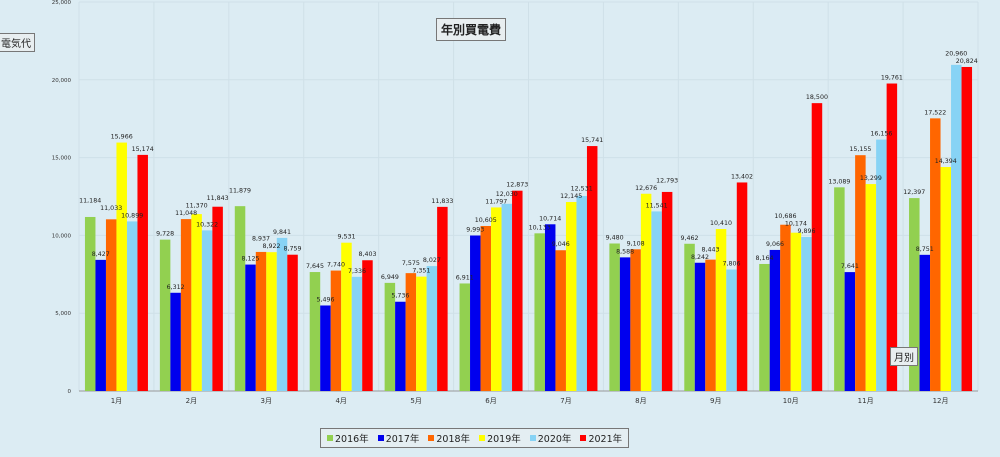 This screenshot has width=1000, height=457. Describe the element at coordinates (70, 392) in the screenshot. I see `y-tick-label: 0` at that location.